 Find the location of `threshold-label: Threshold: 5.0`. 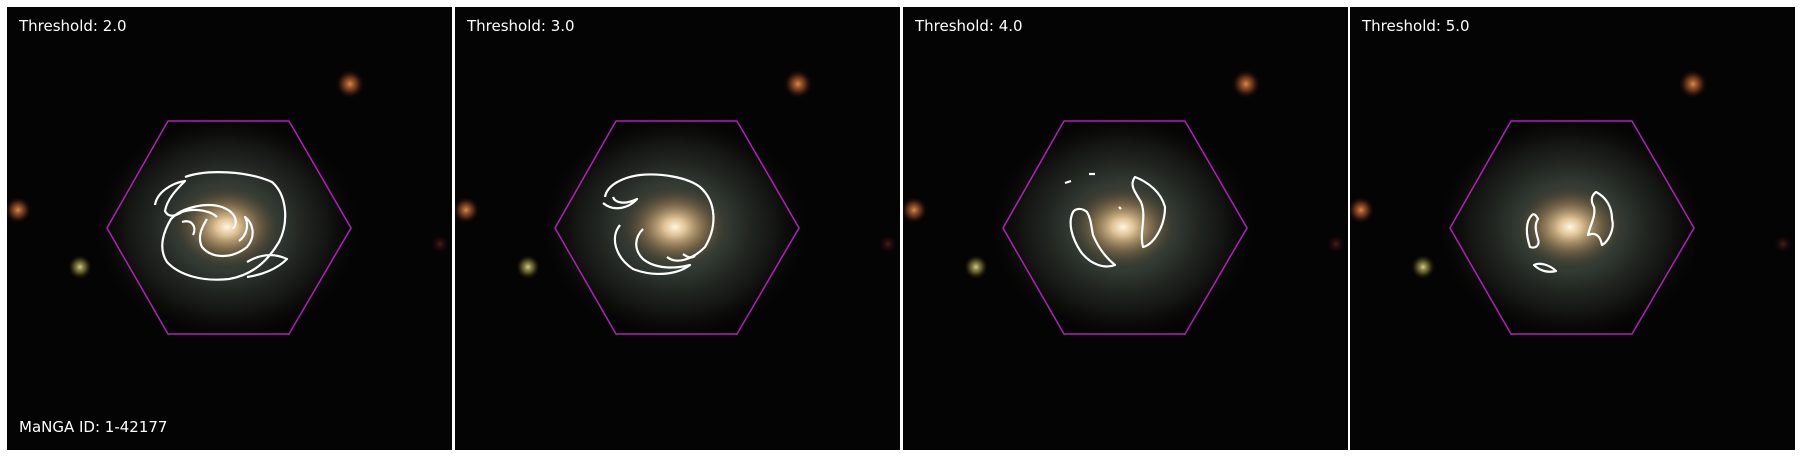

threshold-label: Threshold: 5.0 is located at coordinates (1416, 26).